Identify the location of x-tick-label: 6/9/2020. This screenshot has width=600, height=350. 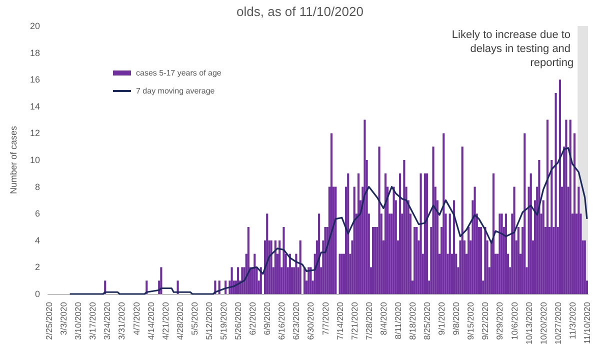
(267, 319).